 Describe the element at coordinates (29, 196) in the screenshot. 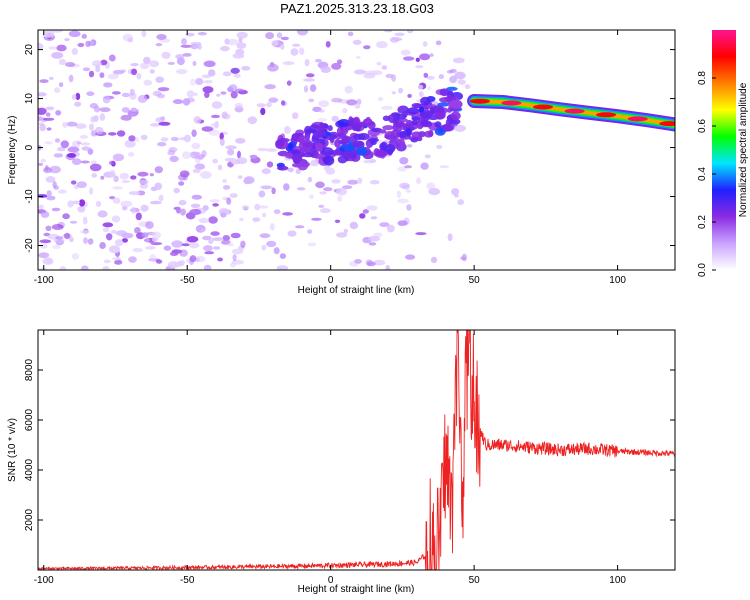

I see `y-tick-label: -10` at that location.